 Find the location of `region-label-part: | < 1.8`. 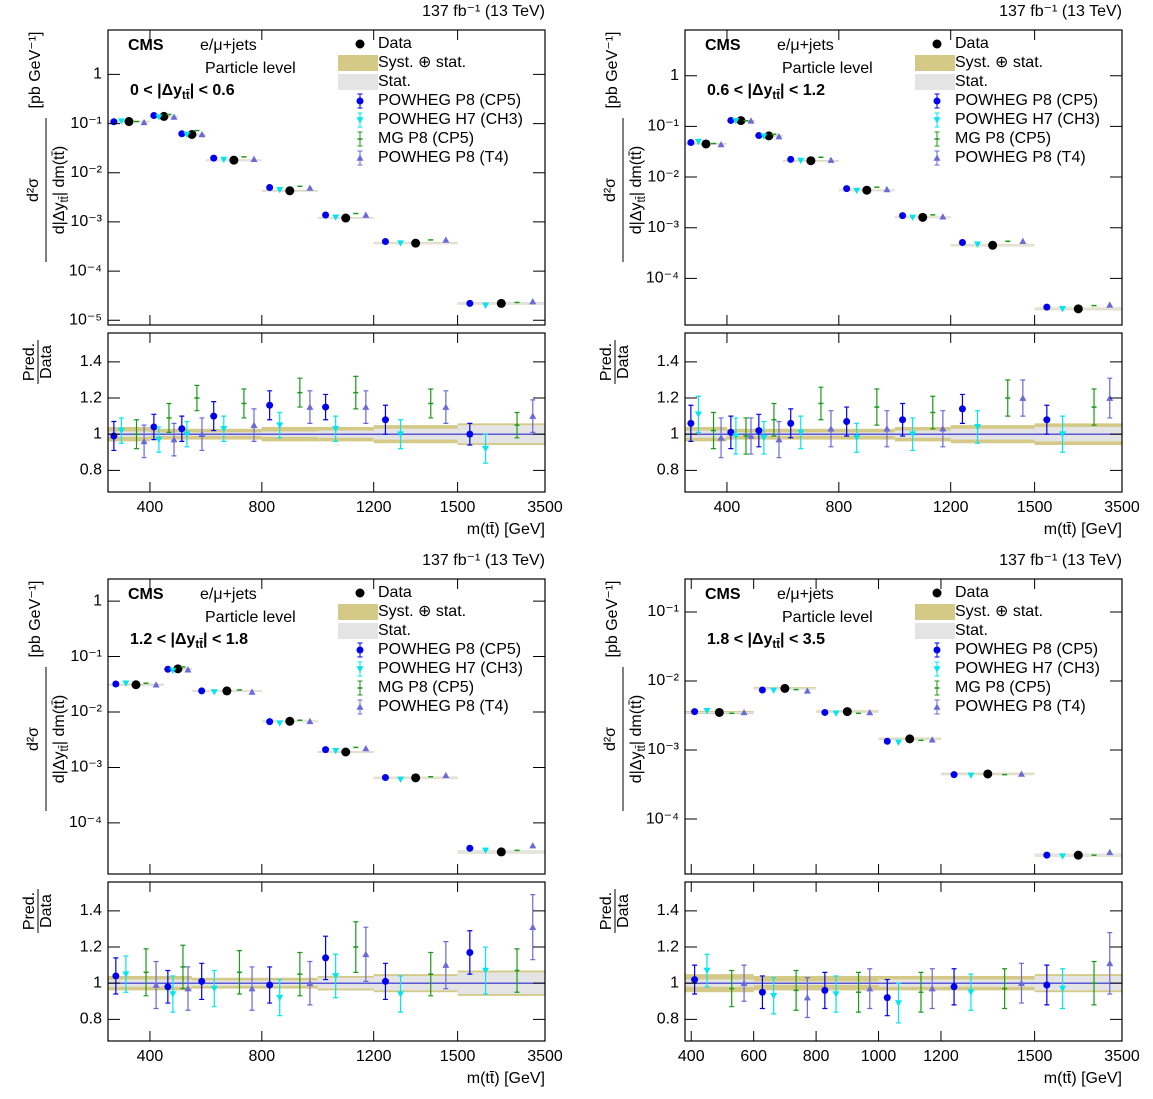

region-label-part: | < 1.8 is located at coordinates (225, 639).